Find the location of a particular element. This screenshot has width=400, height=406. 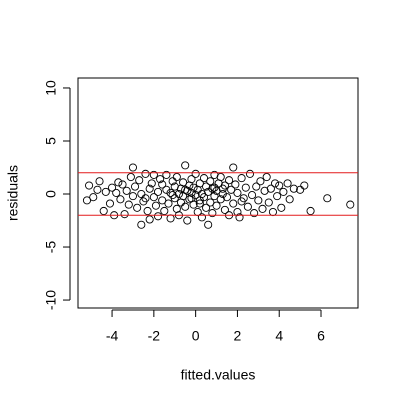

y-tick-label: -5 is located at coordinates (51, 247).